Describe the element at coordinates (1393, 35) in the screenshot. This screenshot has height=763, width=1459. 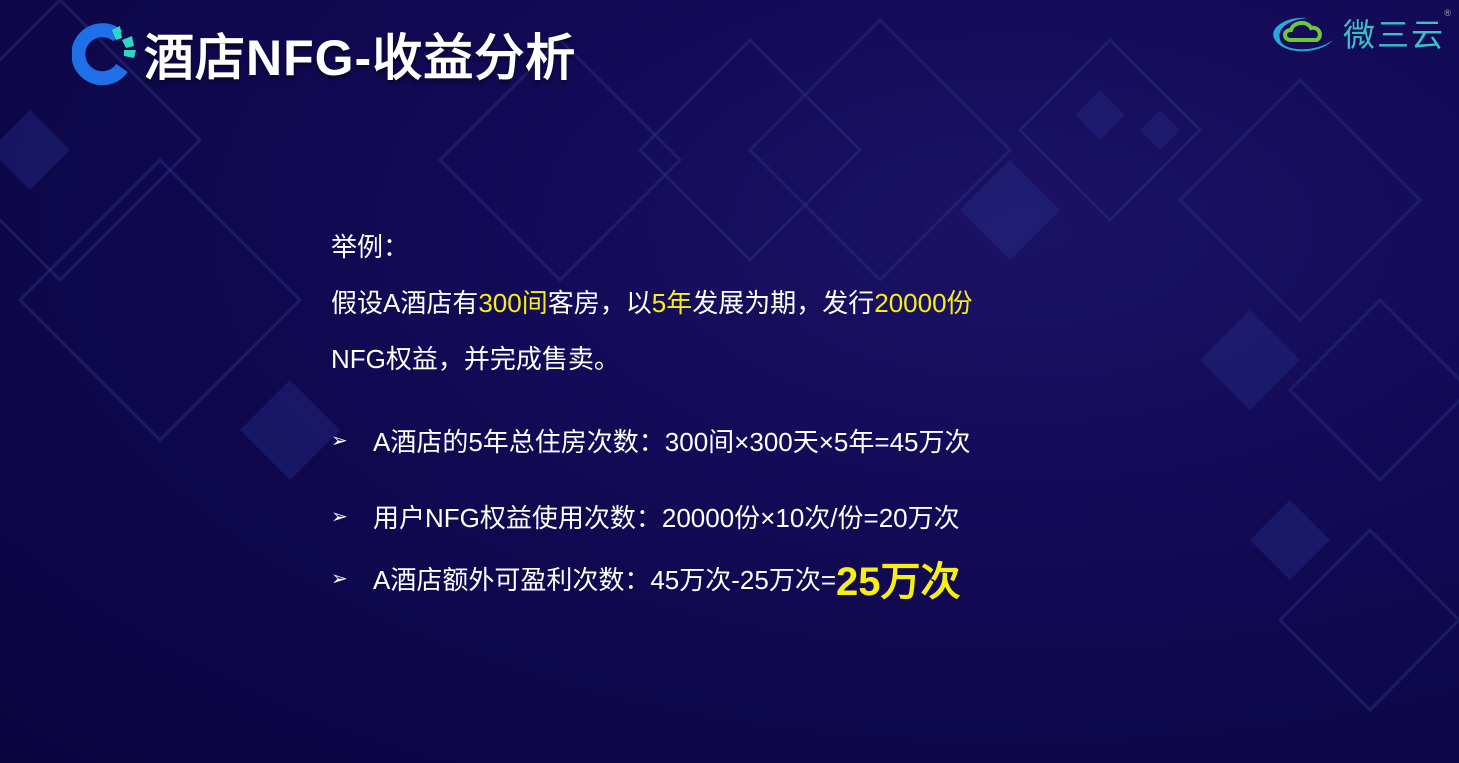
I see `brand-name: 微三云` at that location.